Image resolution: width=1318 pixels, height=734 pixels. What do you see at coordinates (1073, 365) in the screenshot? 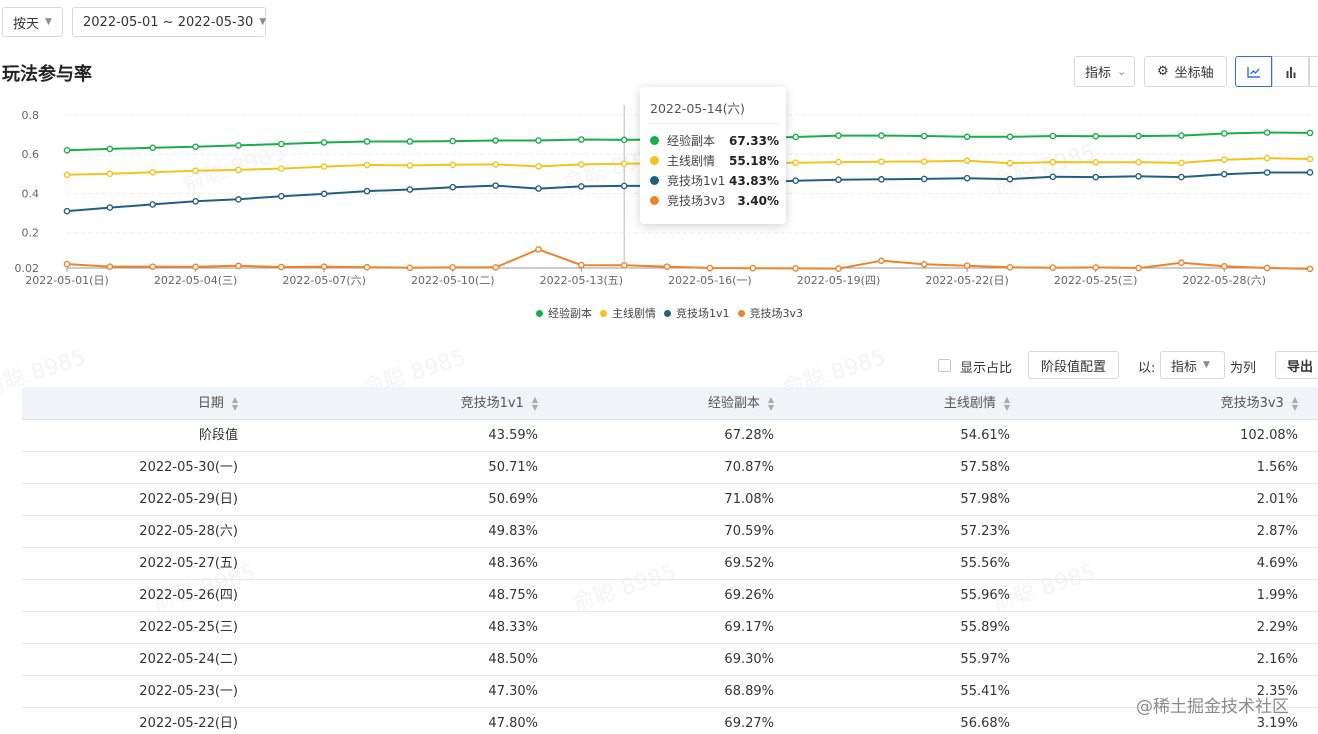
I see `stage-config-button: 阶段值配置` at bounding box center [1073, 365].